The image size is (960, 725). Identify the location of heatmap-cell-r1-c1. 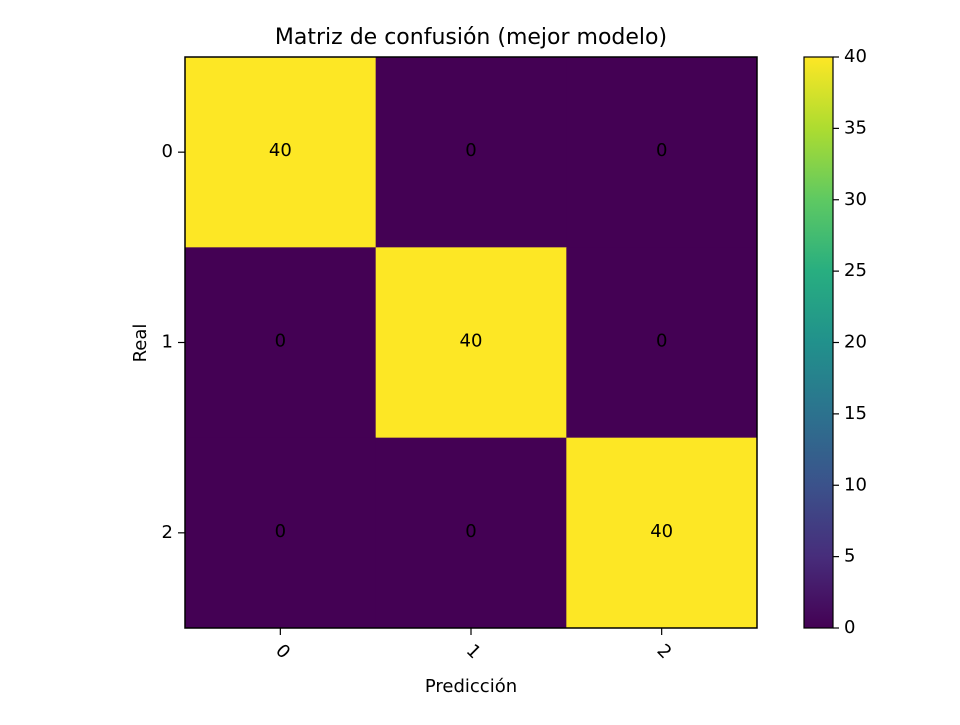
(471, 343).